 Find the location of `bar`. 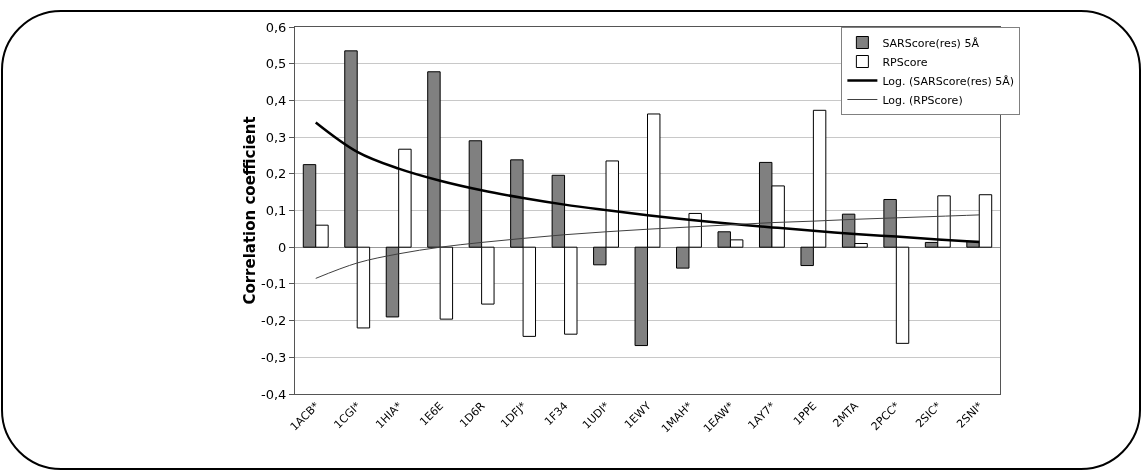

bar is located at coordinates (446, 283).